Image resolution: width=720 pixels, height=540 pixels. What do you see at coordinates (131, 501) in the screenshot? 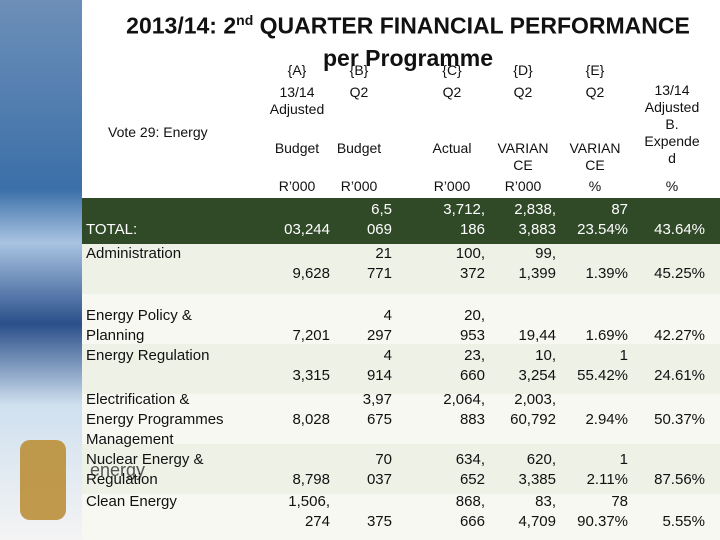
I see `row-label: Clean Energy` at bounding box center [131, 501].